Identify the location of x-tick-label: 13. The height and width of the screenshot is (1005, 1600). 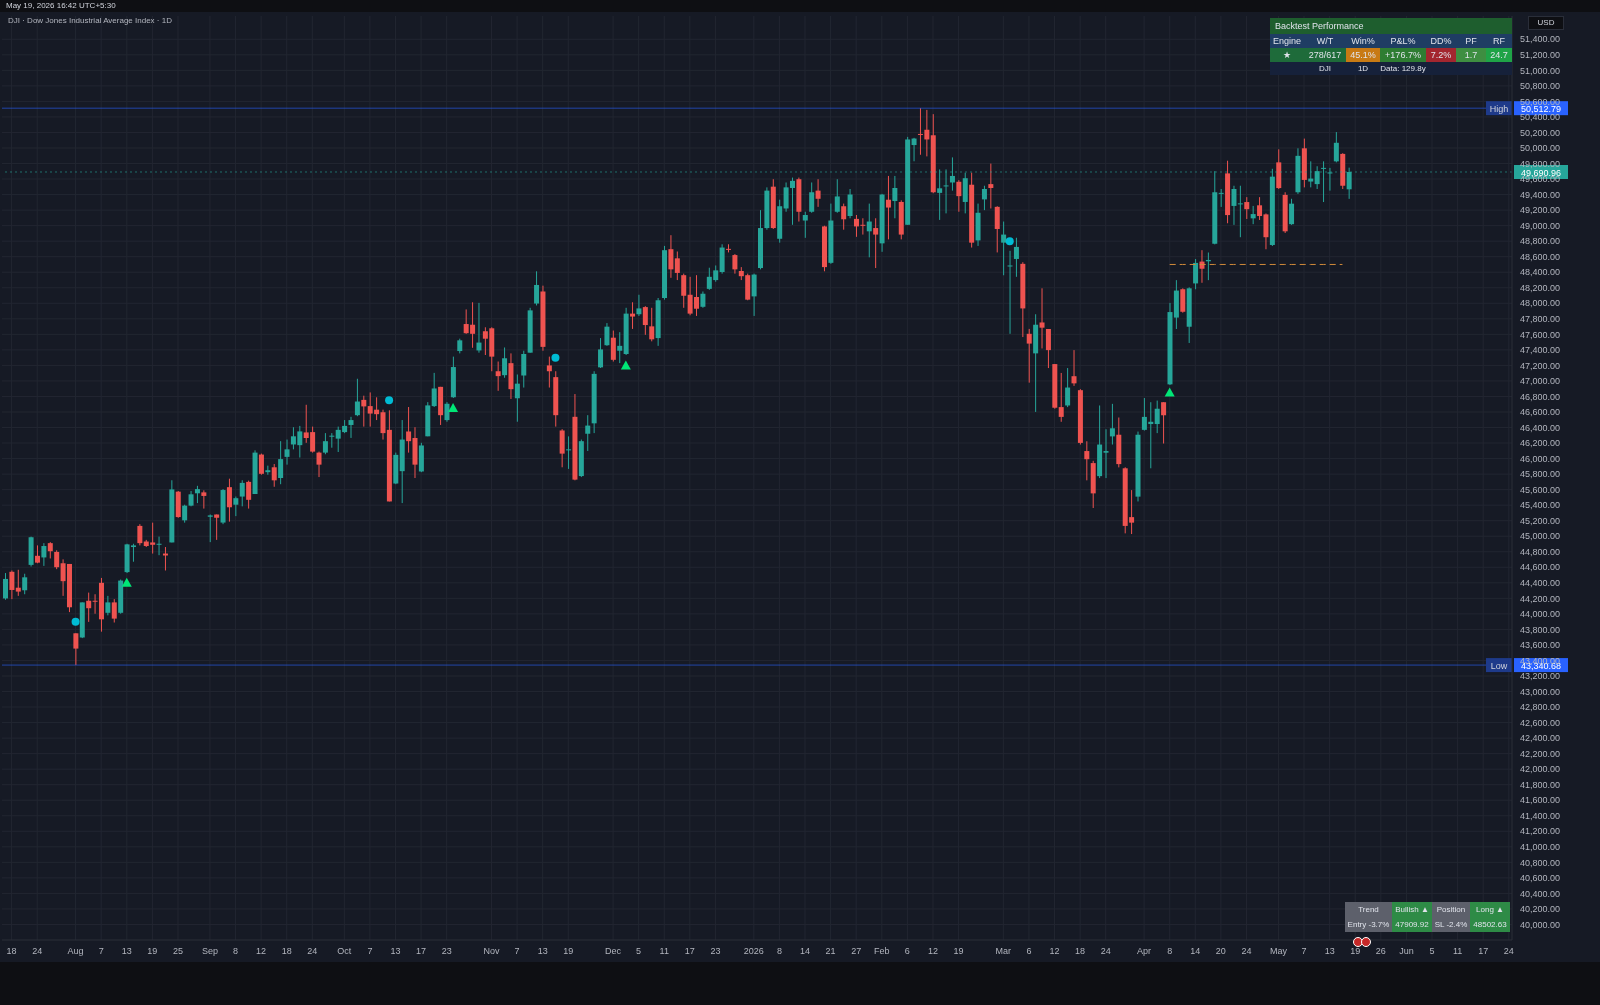
(126, 951).